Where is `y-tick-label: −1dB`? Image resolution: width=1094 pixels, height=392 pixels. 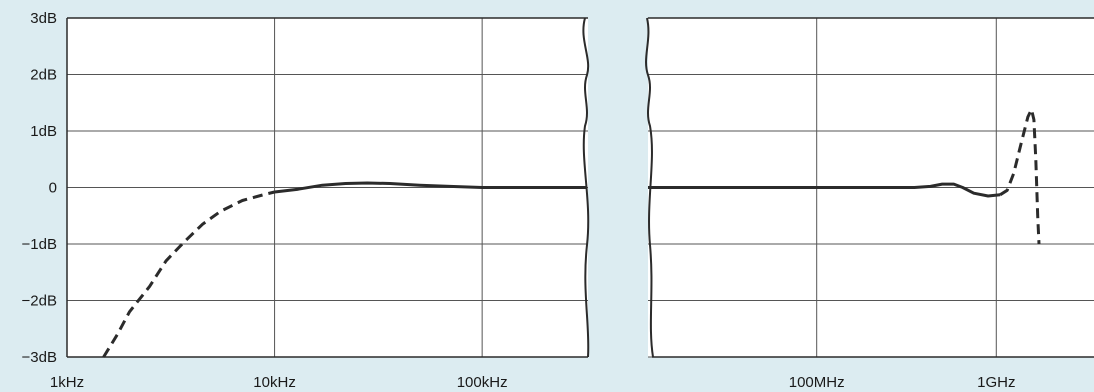 y-tick-label: −1dB is located at coordinates (39, 244).